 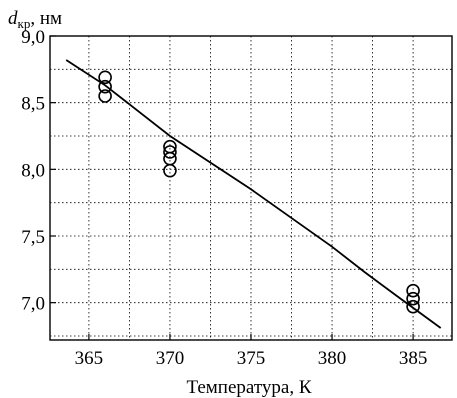 I want to click on x-axis-ticks: 365 370 375 380 385, so click(x=251, y=351).